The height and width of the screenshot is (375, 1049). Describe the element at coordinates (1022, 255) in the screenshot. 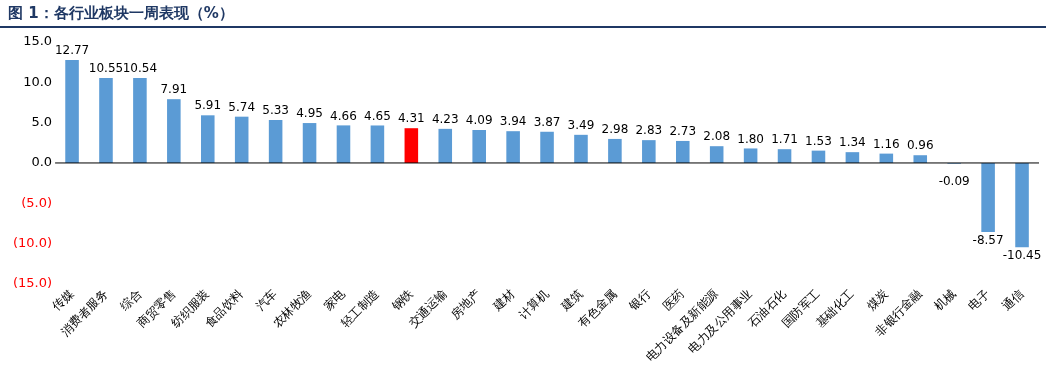

I see `data-label: -10.45` at that location.